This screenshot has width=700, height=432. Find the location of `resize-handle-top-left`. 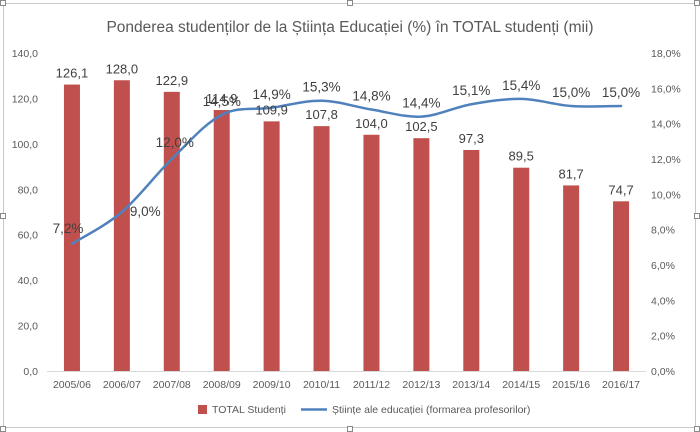

resize-handle-top-left is located at coordinates (3, 3).